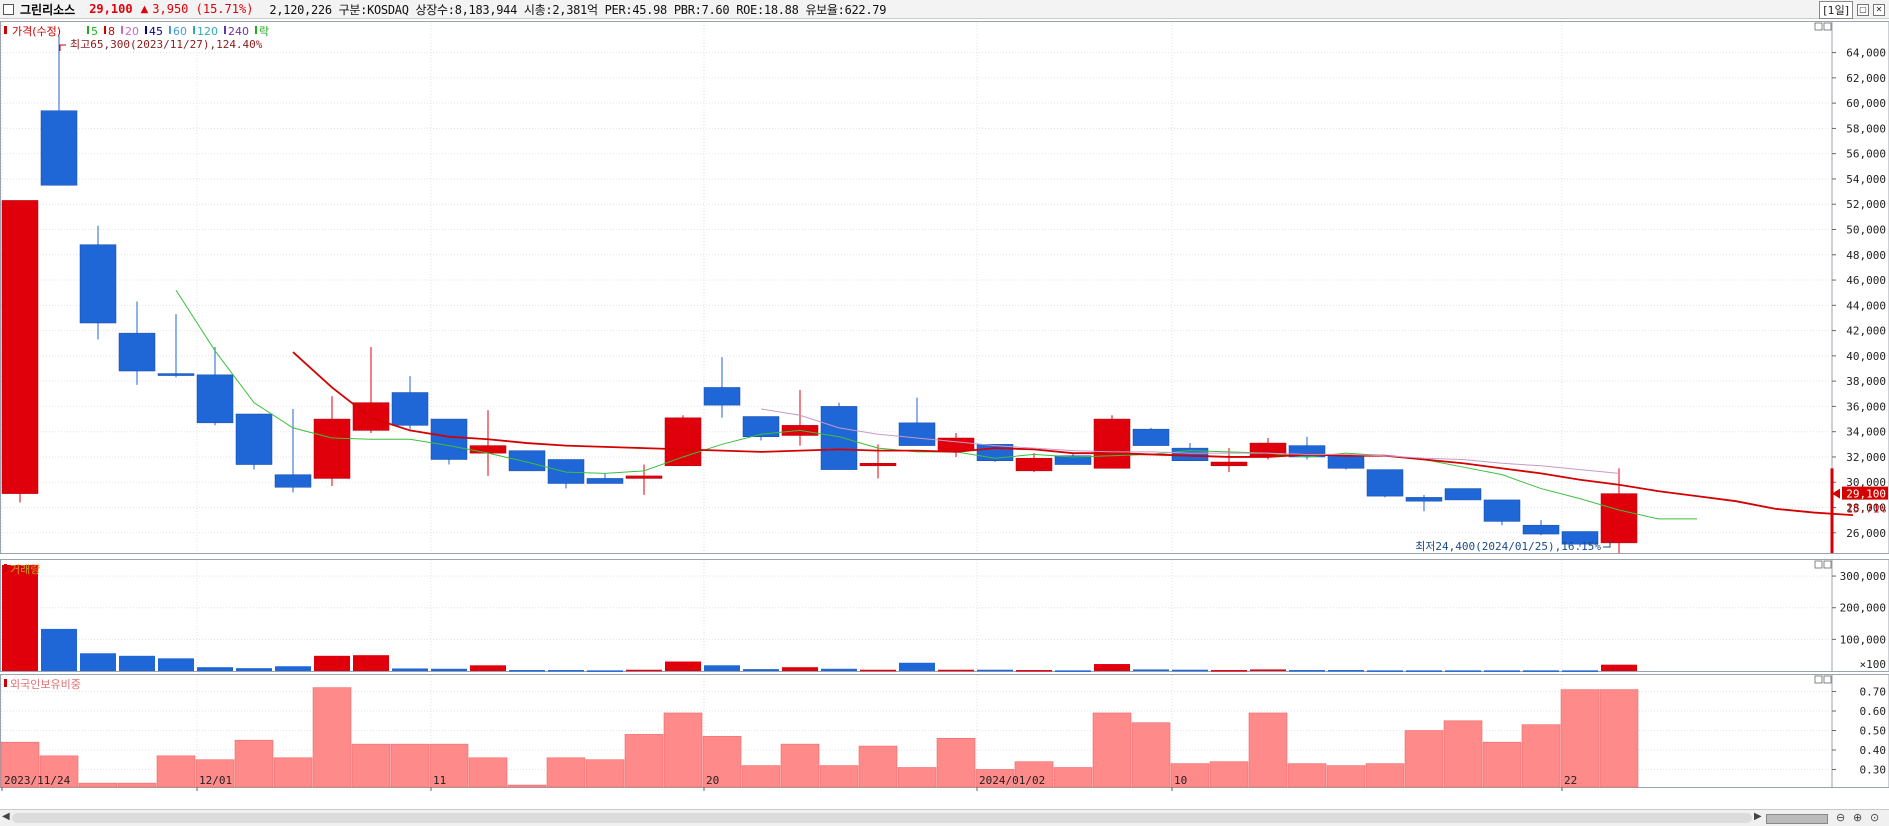 The width and height of the screenshot is (1889, 826). What do you see at coordinates (1873, 731) in the screenshot?
I see `foreign-tick-label: 0.50` at bounding box center [1873, 731].